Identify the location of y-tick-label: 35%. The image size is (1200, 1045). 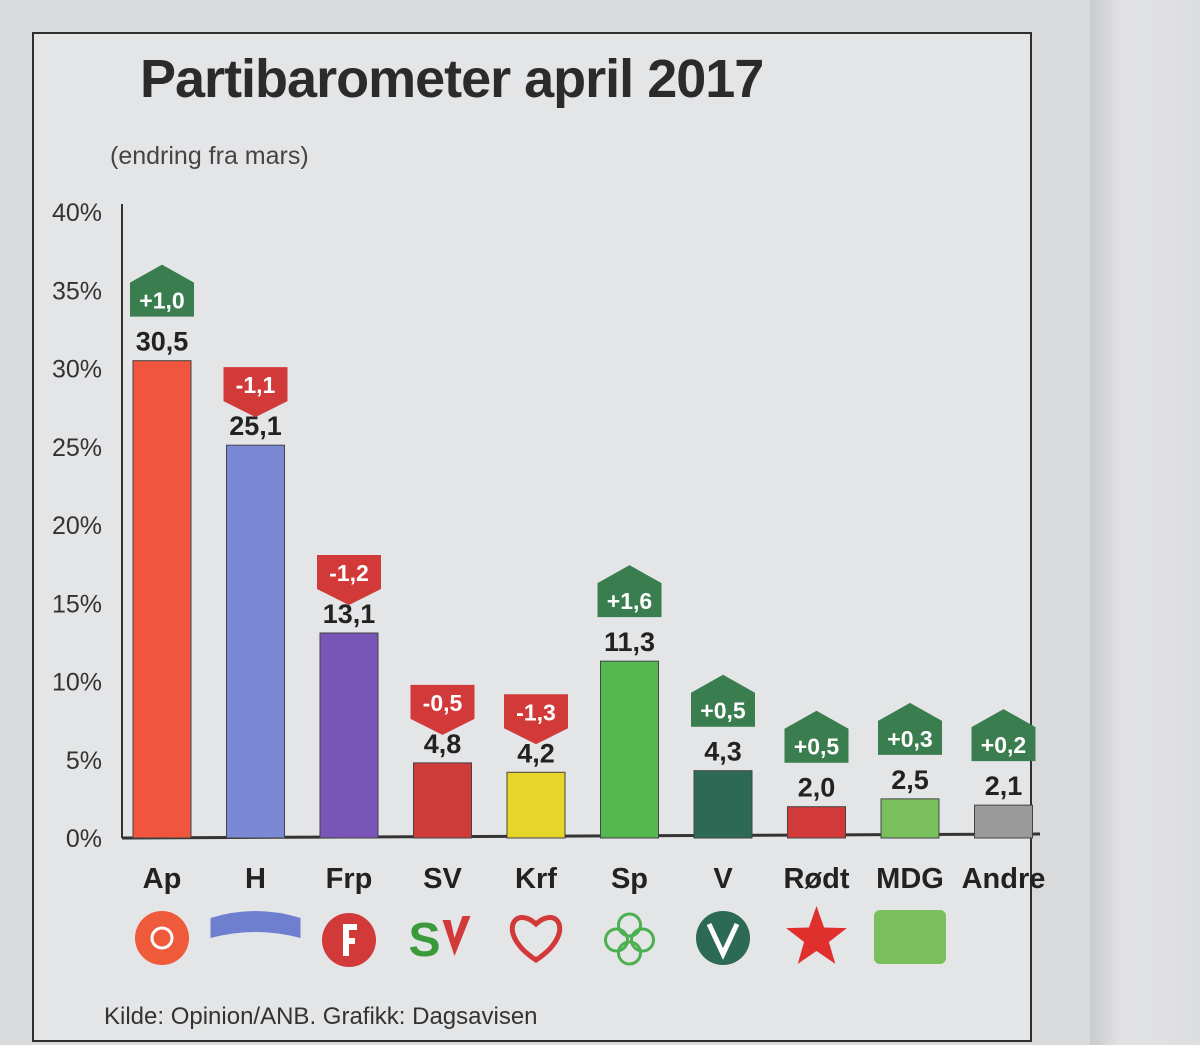
(77, 291).